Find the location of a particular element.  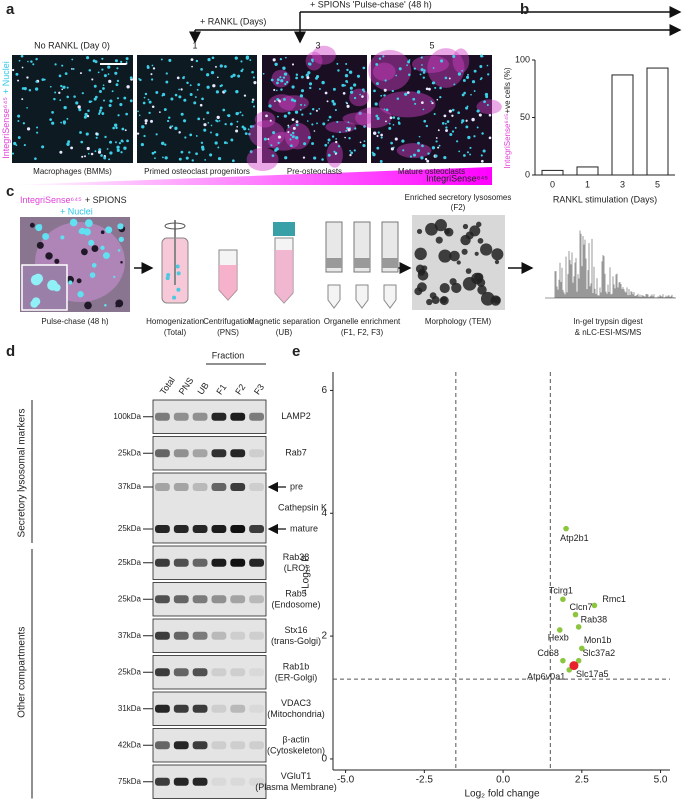

point-label: Clcn7 is located at coordinates (581, 607).